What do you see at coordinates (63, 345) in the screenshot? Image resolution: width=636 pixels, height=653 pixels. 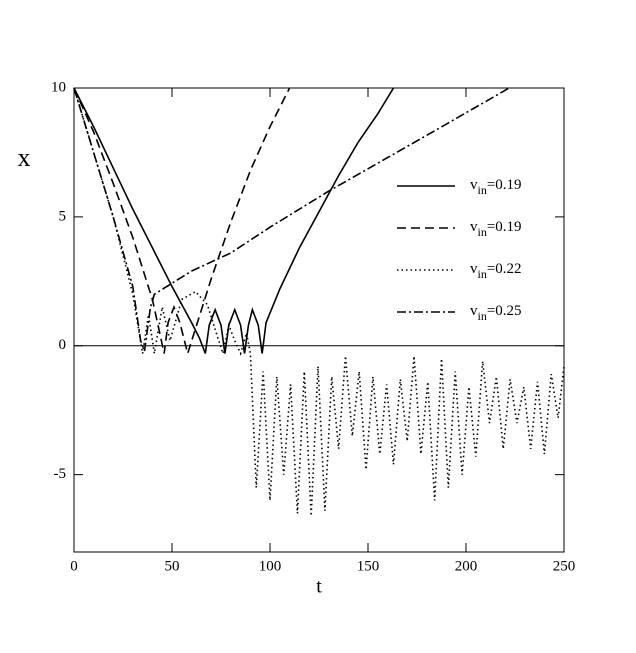 I see `y-tick-label: 0` at bounding box center [63, 345].